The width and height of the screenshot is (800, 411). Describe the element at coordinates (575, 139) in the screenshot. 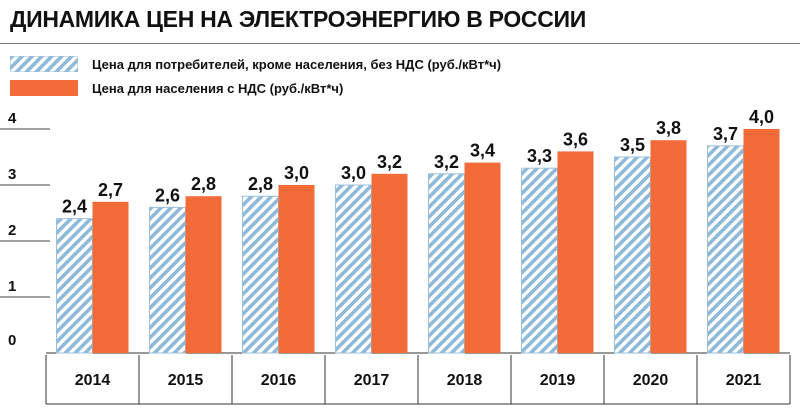

I see `bar-value-label: 3,6` at that location.